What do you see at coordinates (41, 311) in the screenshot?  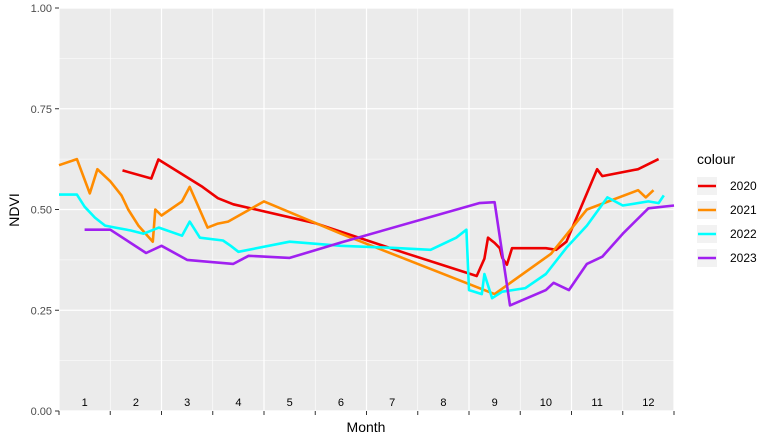 I see `y-tick-label: 0.25` at bounding box center [41, 311].